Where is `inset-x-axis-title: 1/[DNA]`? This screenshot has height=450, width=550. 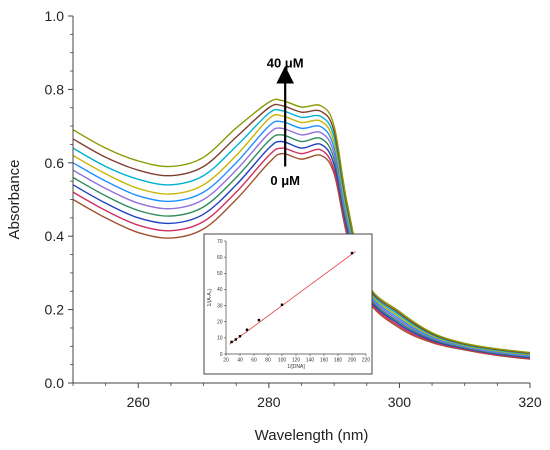 inset-x-axis-title: 1/[DNA] is located at coordinates (296, 367).